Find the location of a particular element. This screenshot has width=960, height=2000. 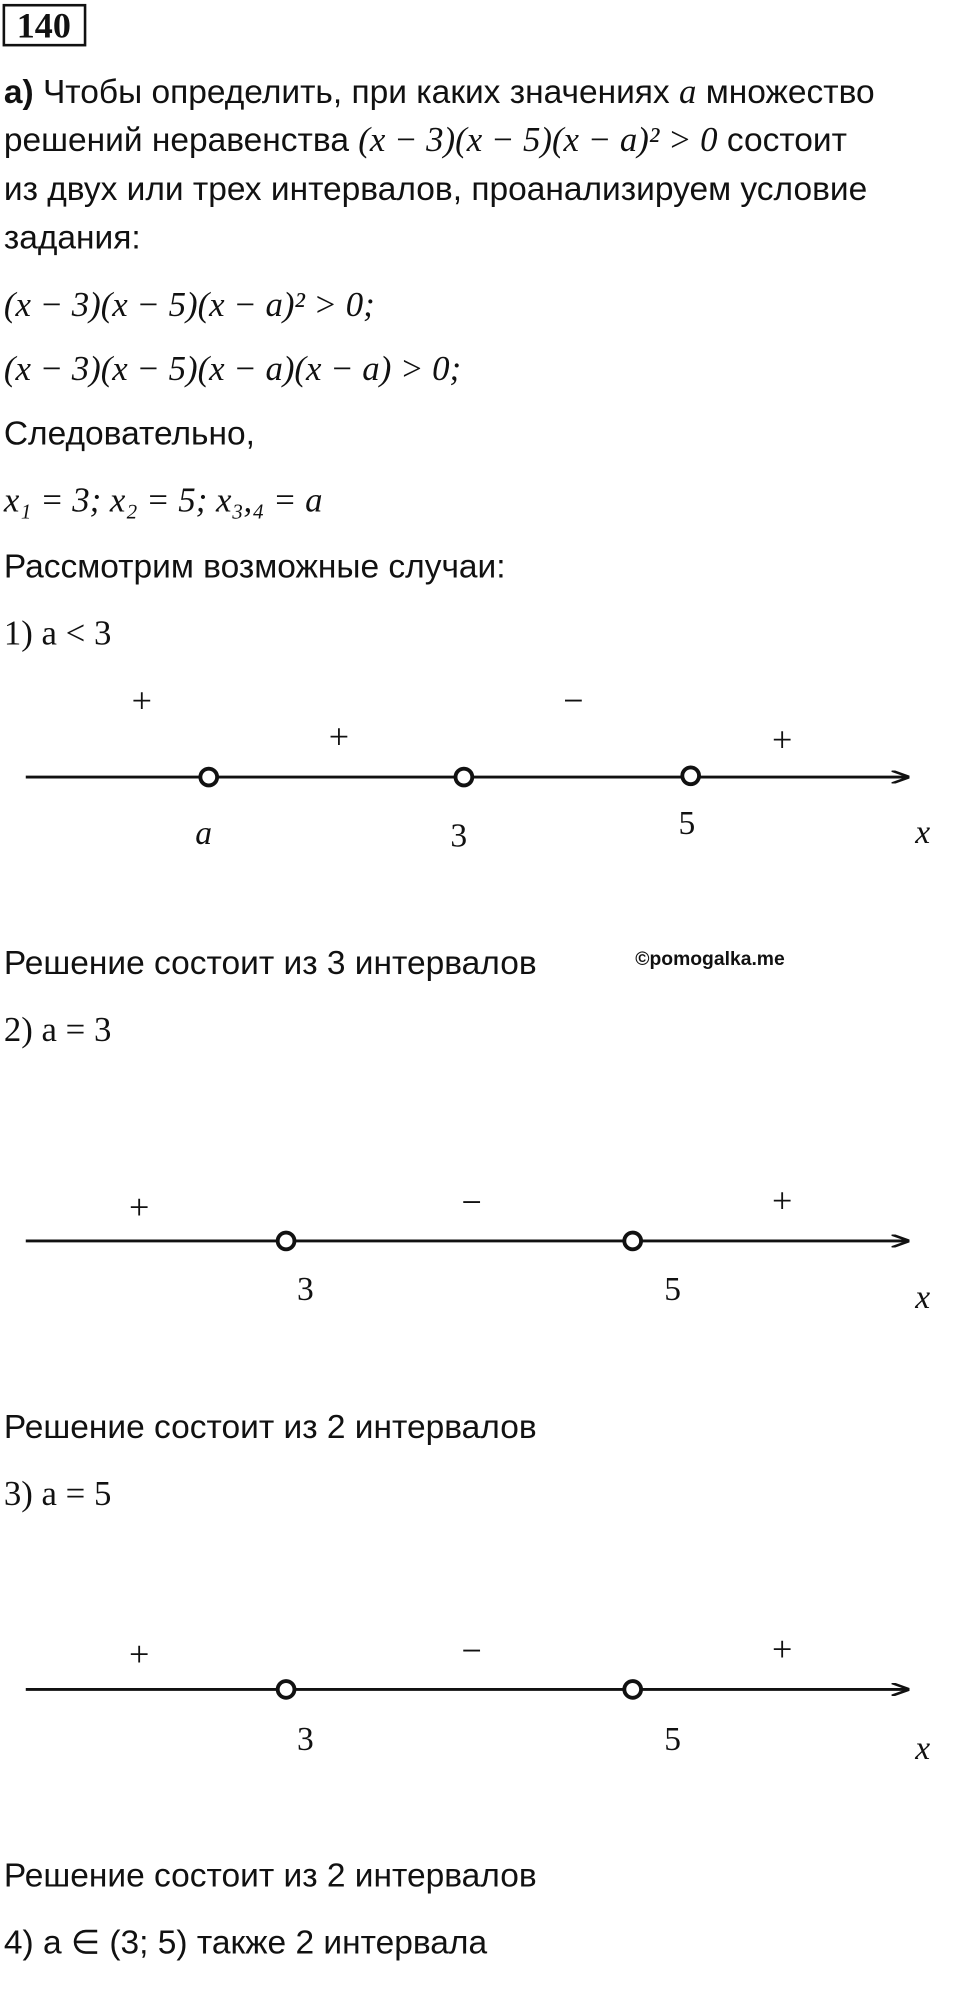

number-box is located at coordinates (44, 25).